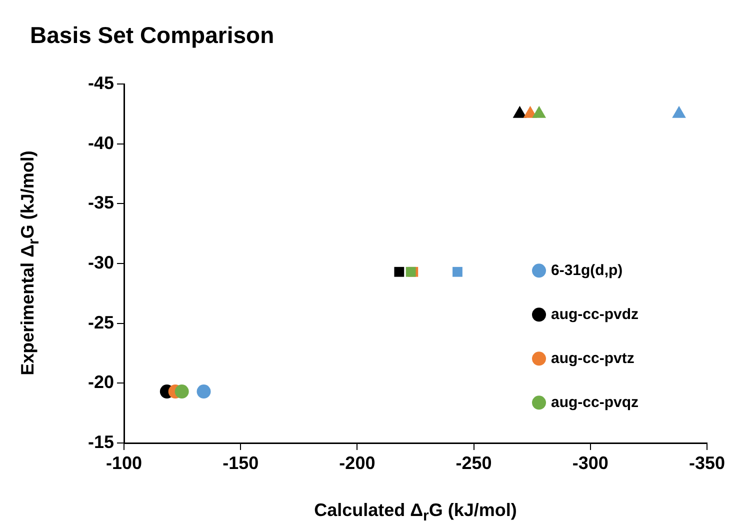  I want to click on y-tick-label: -20, so click(101, 382).